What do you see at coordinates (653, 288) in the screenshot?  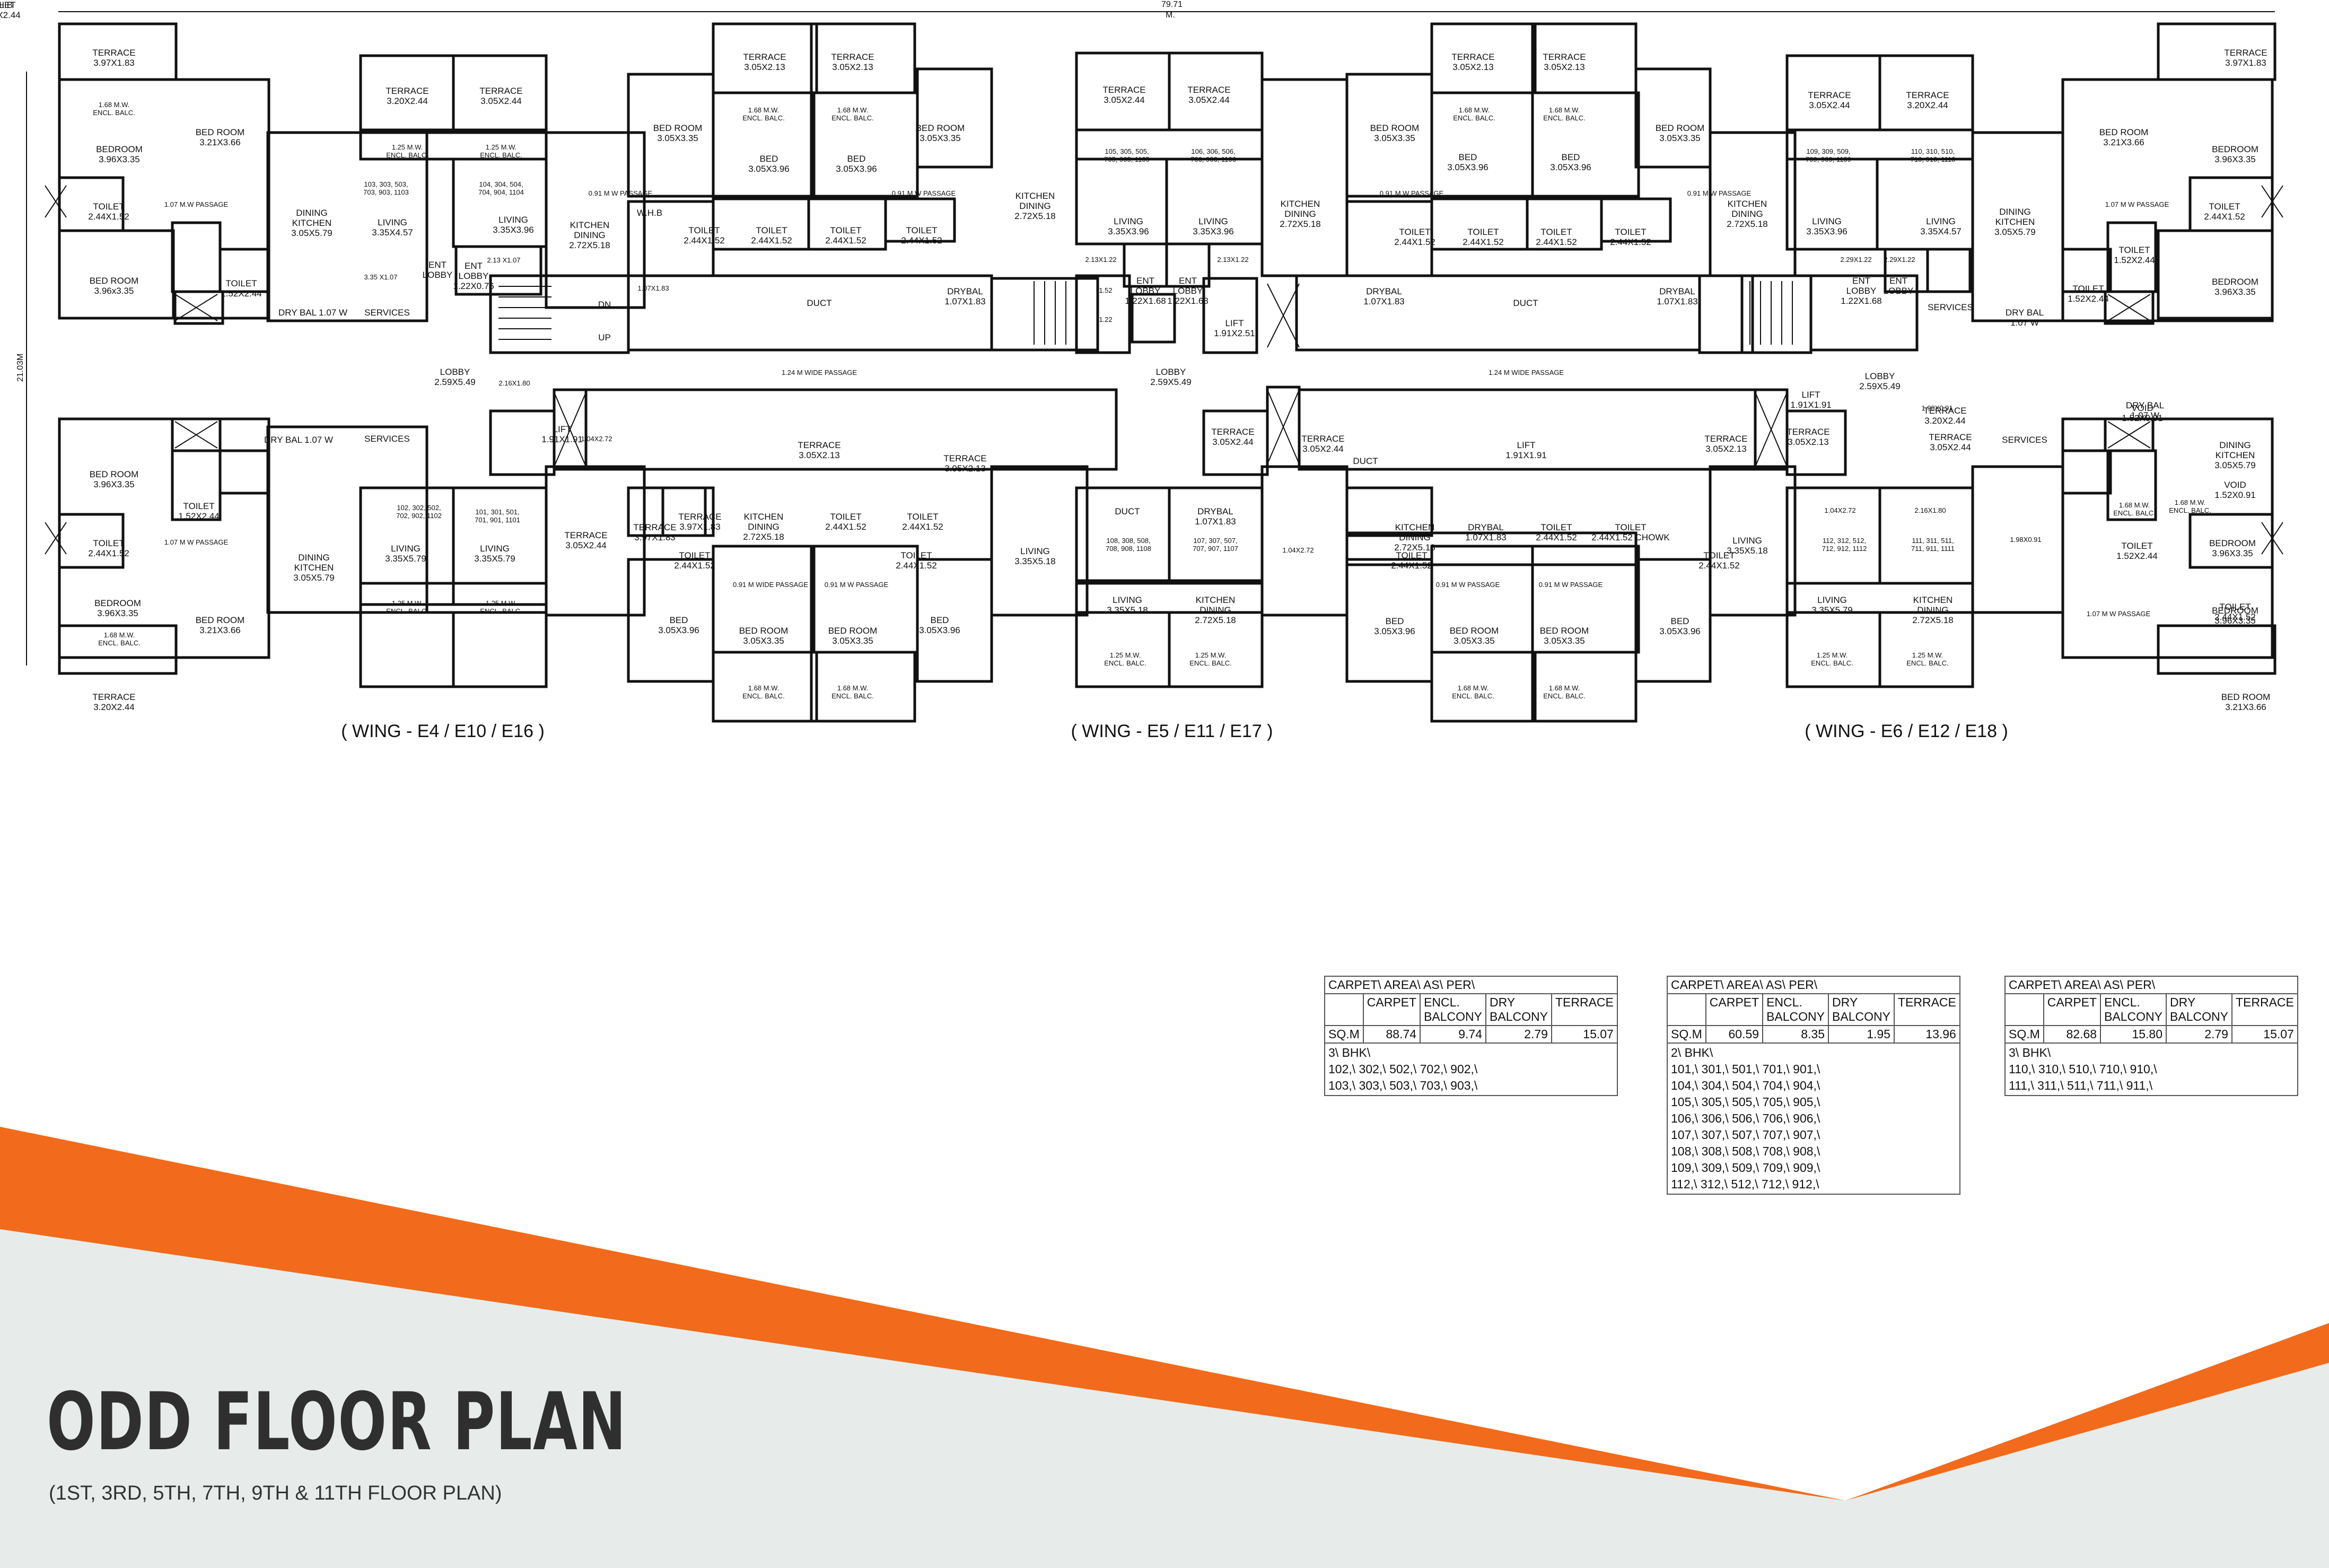 I see `room-label: 1.07X1.83` at bounding box center [653, 288].